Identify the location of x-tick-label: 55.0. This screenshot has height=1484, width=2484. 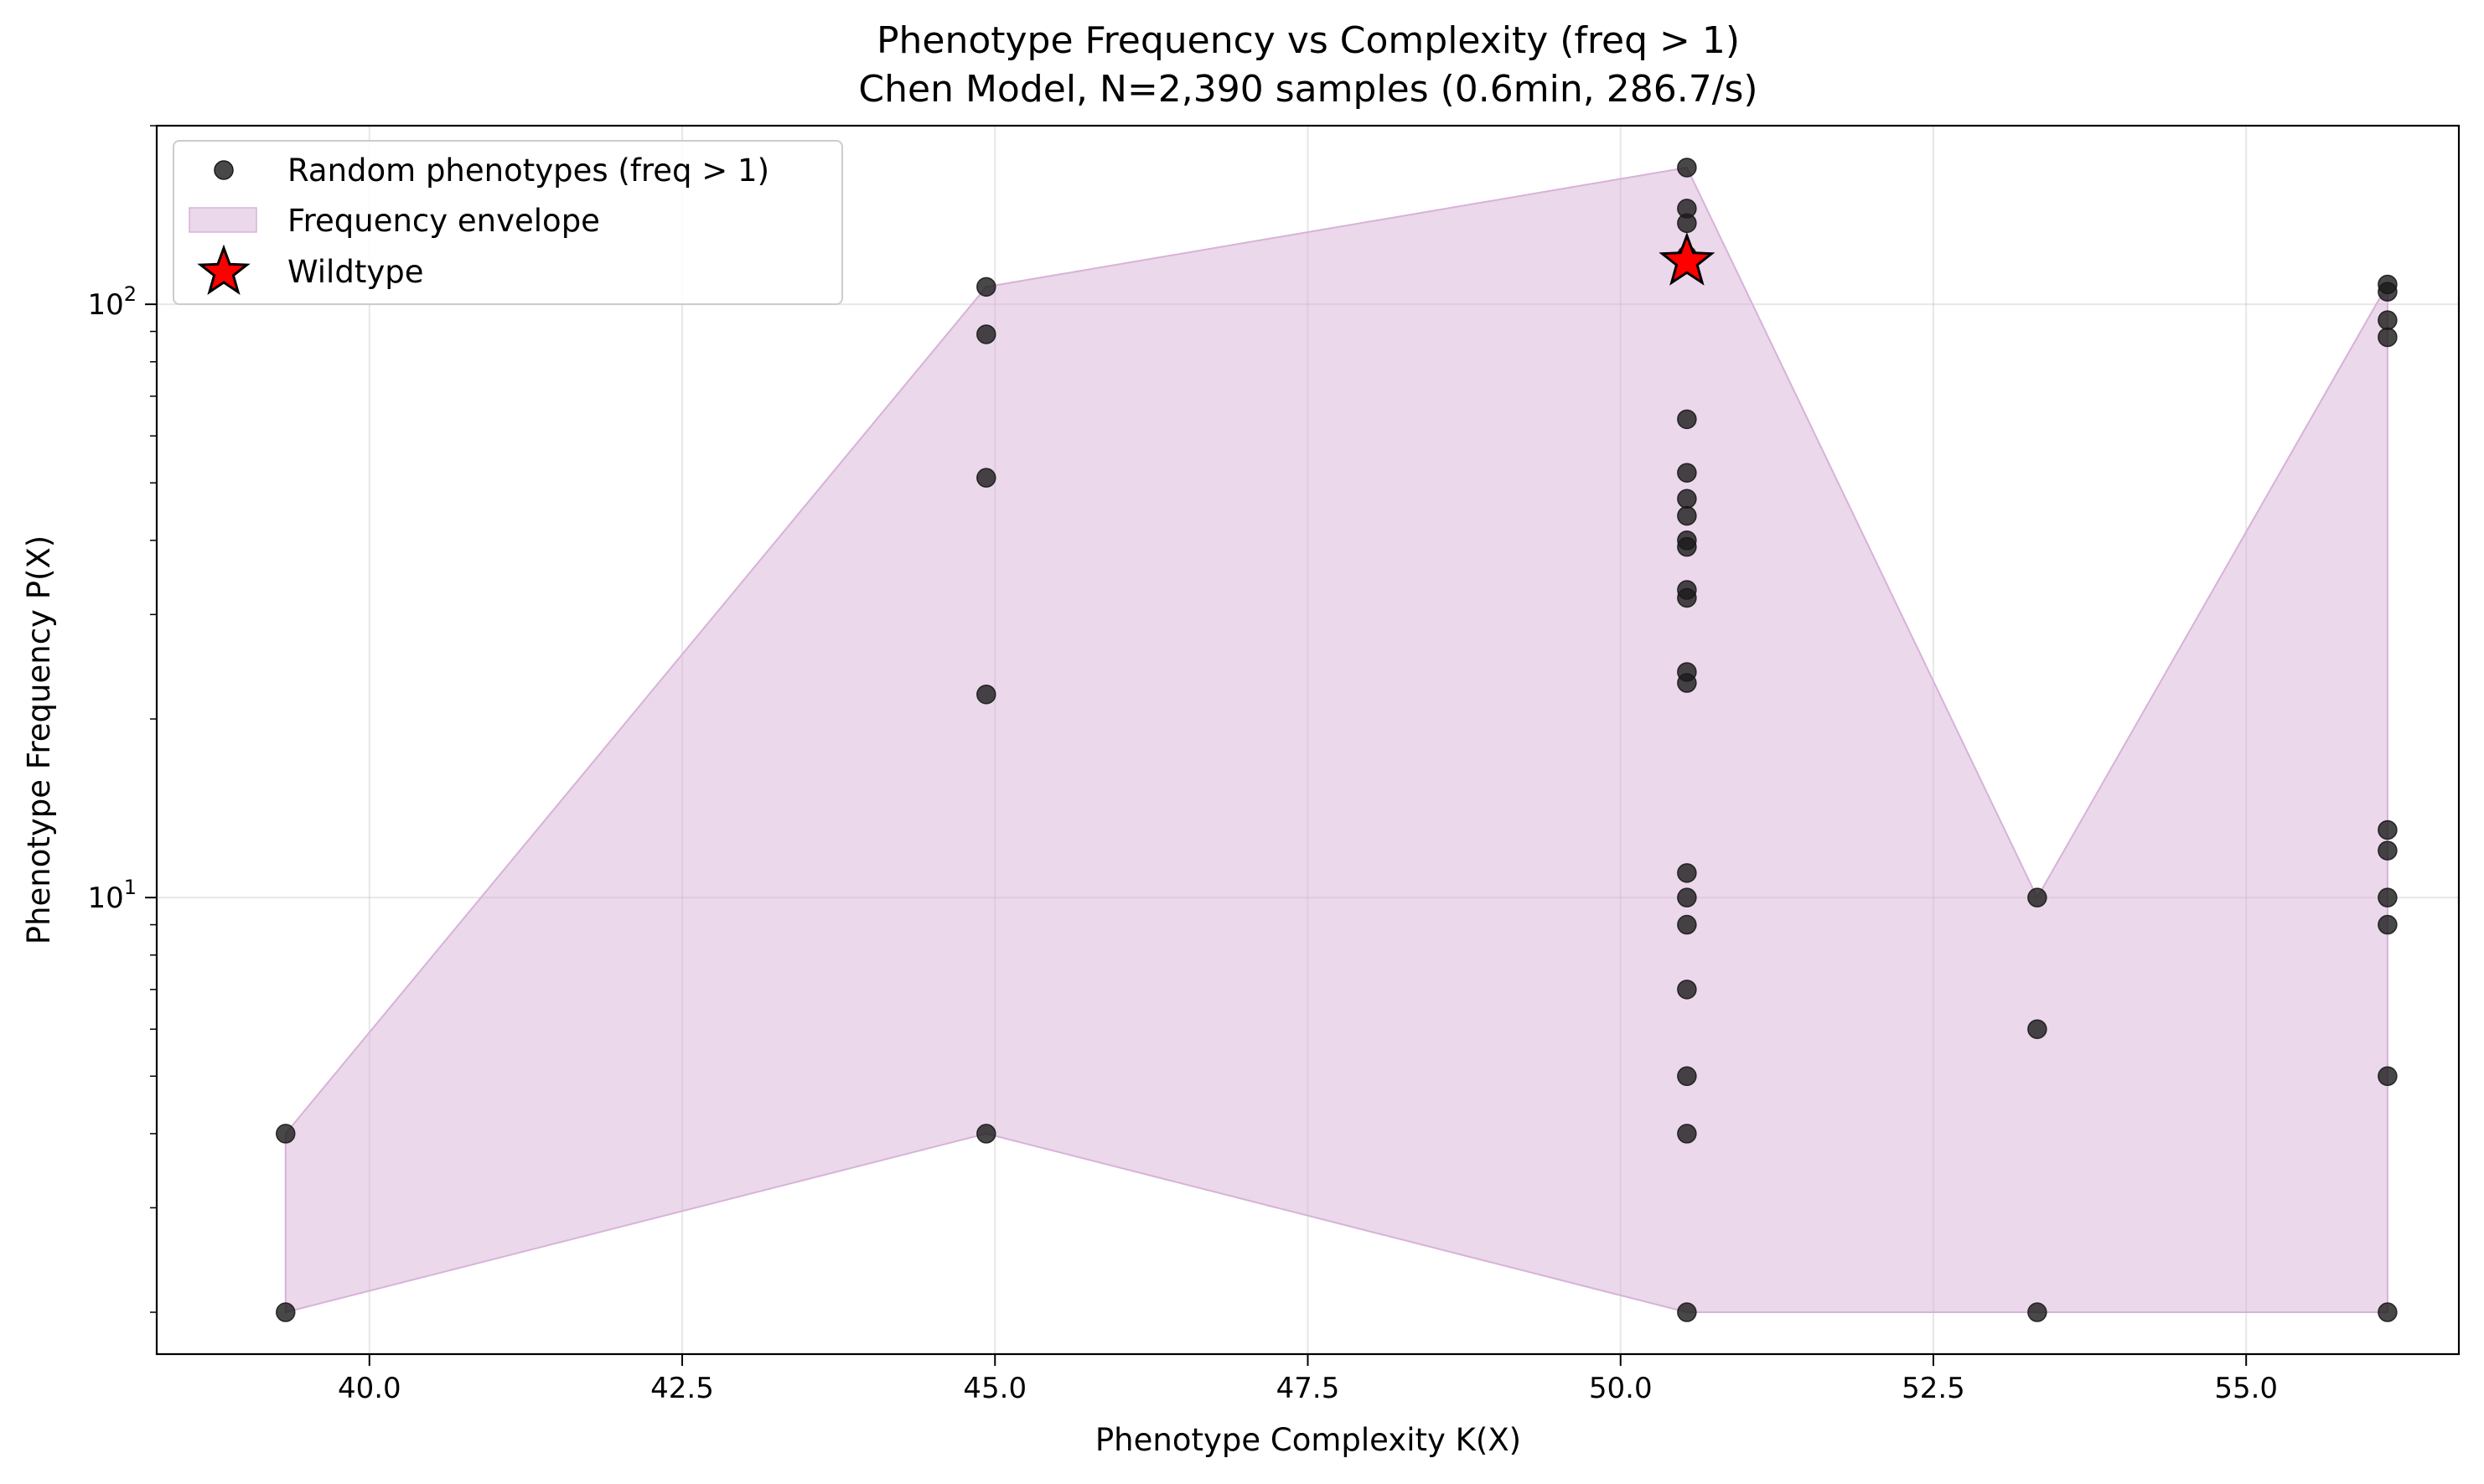
(2246, 1389).